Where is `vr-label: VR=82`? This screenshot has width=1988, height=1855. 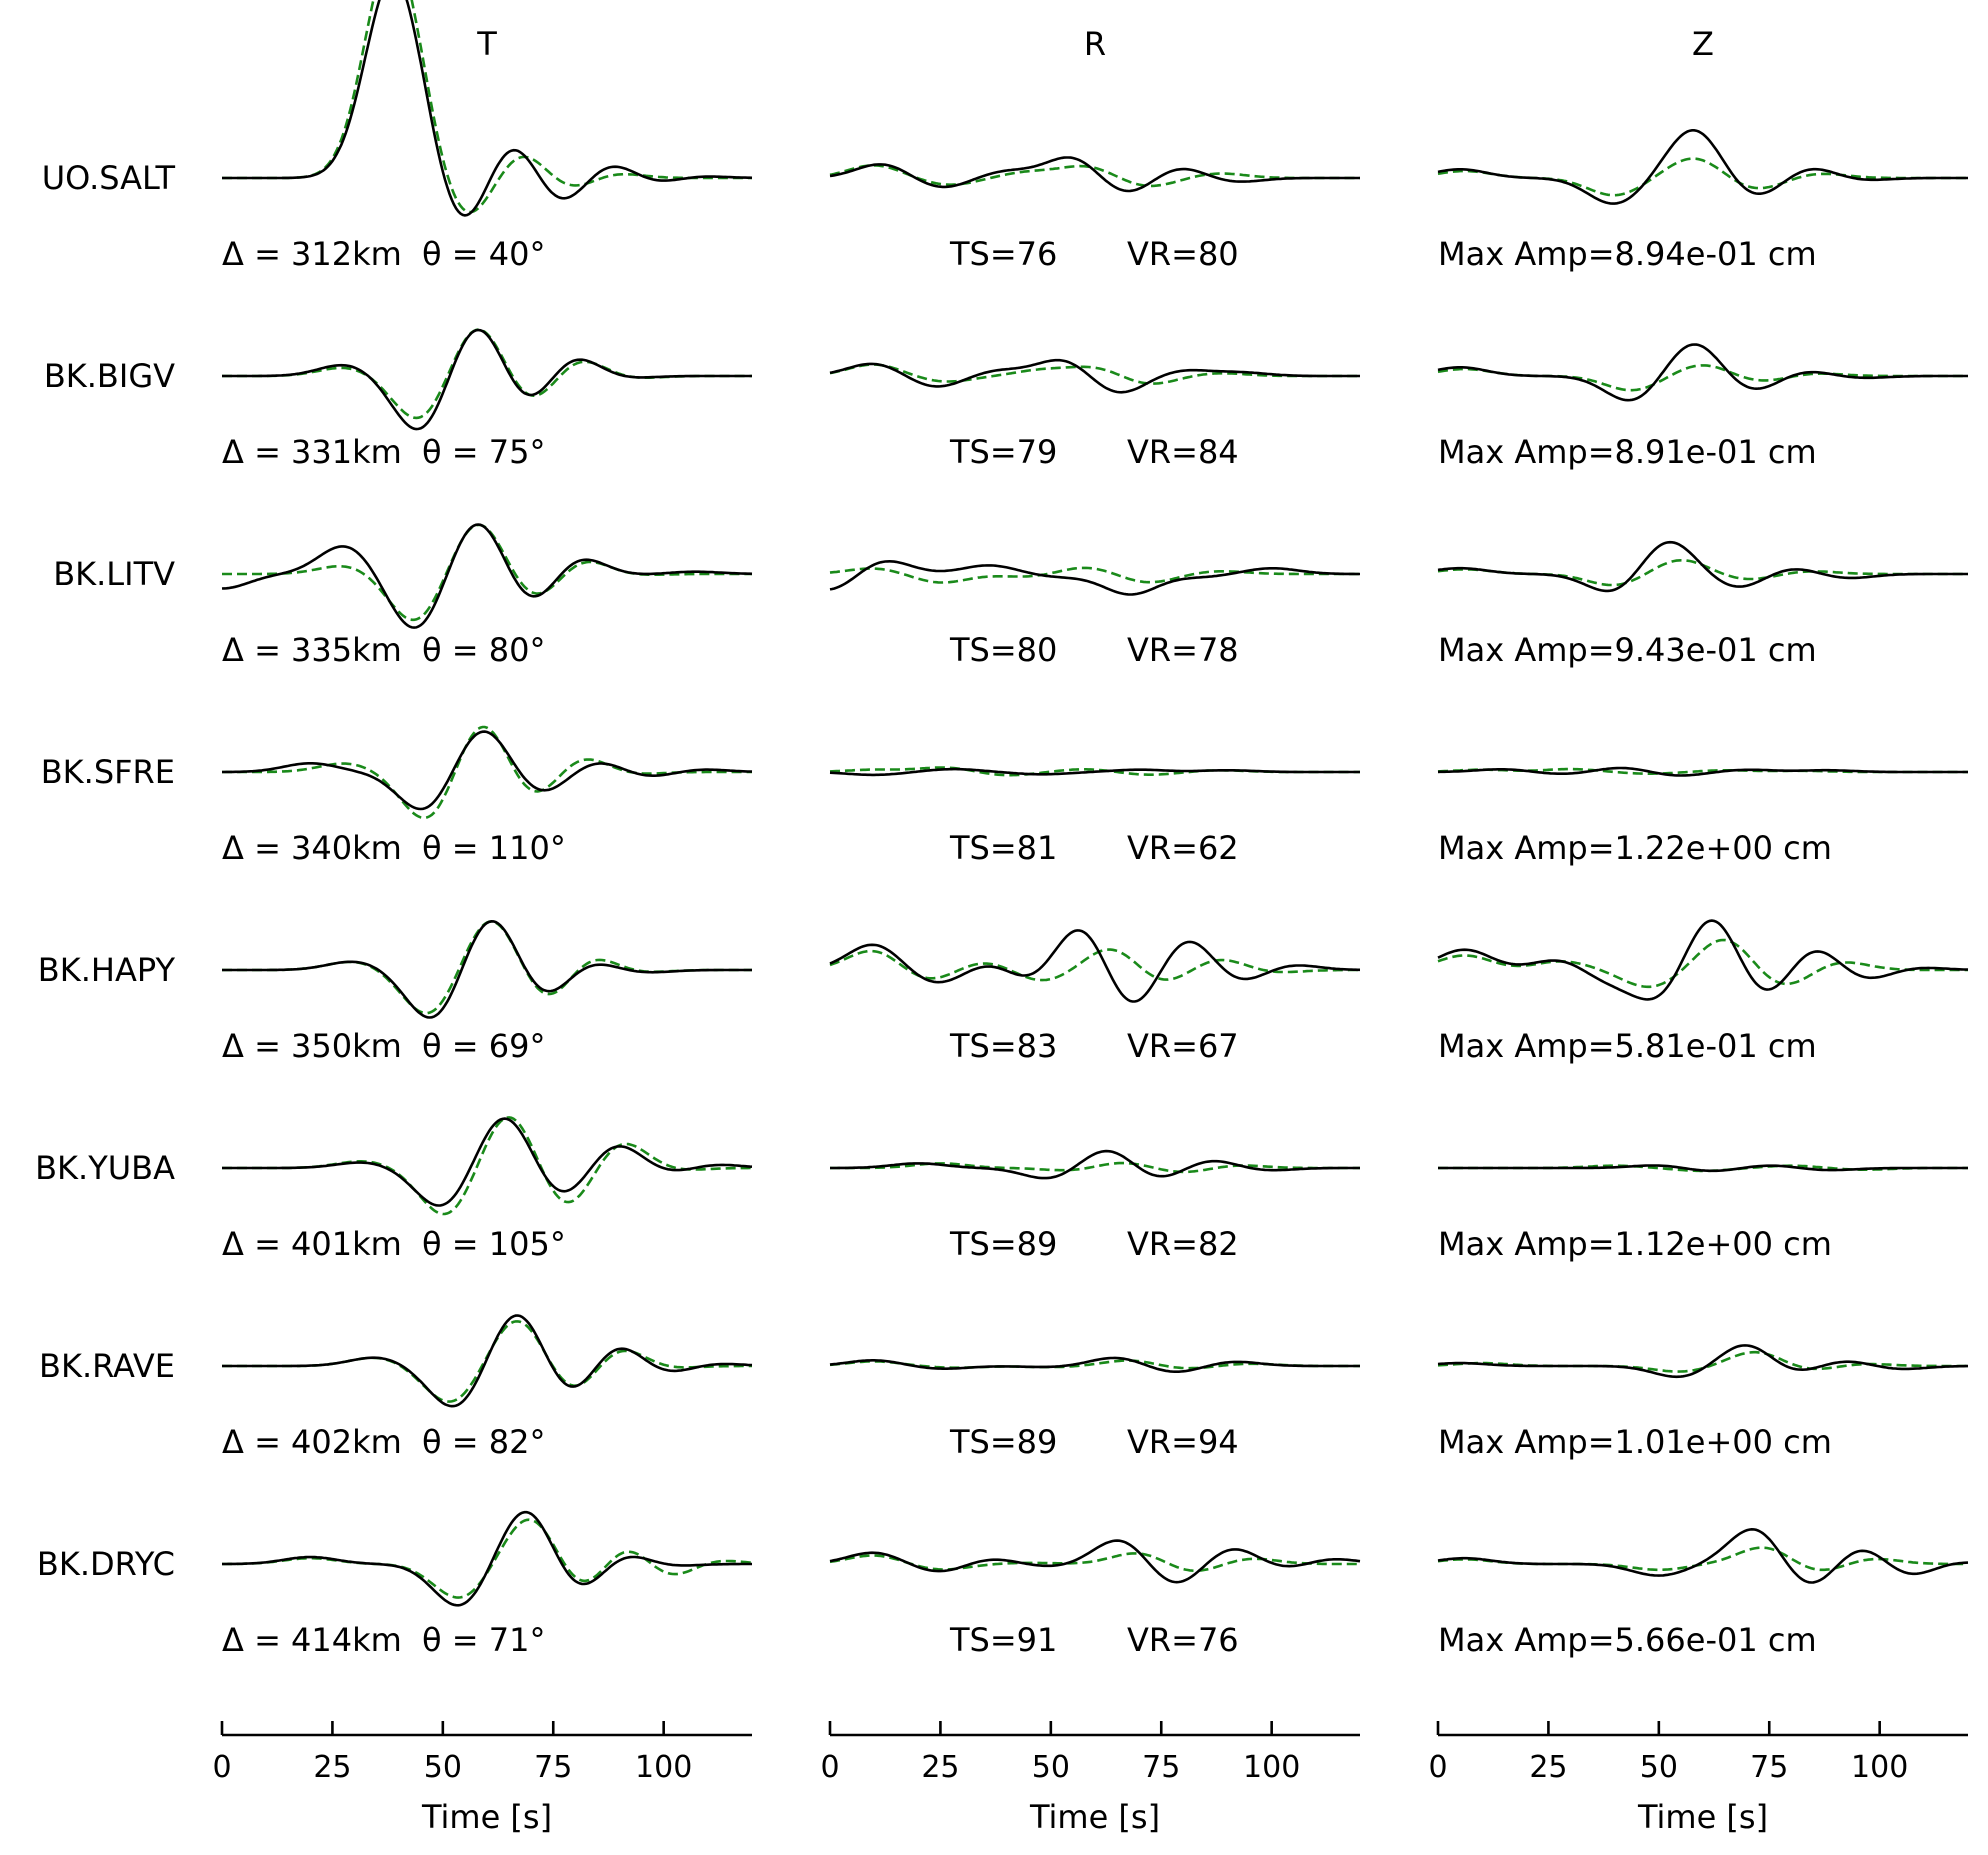
vr-label: VR=82 is located at coordinates (1183, 1244).